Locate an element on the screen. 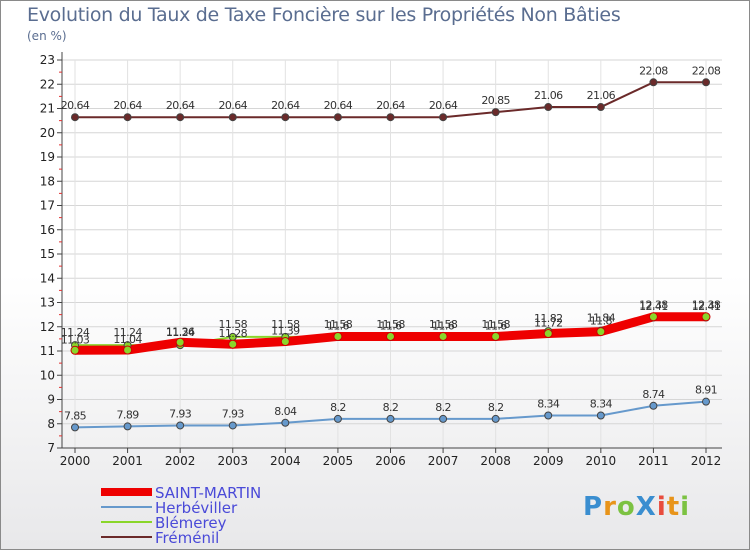 The width and height of the screenshot is (750, 550). x-tick-label: 2005 is located at coordinates (338, 461).